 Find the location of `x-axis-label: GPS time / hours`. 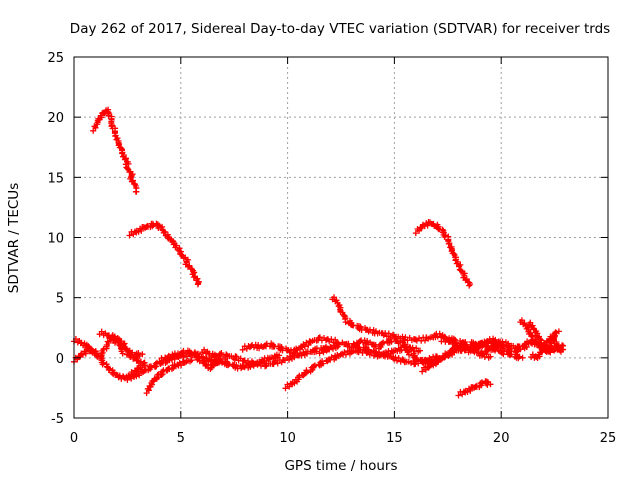

x-axis-label: GPS time / hours is located at coordinates (340, 466).